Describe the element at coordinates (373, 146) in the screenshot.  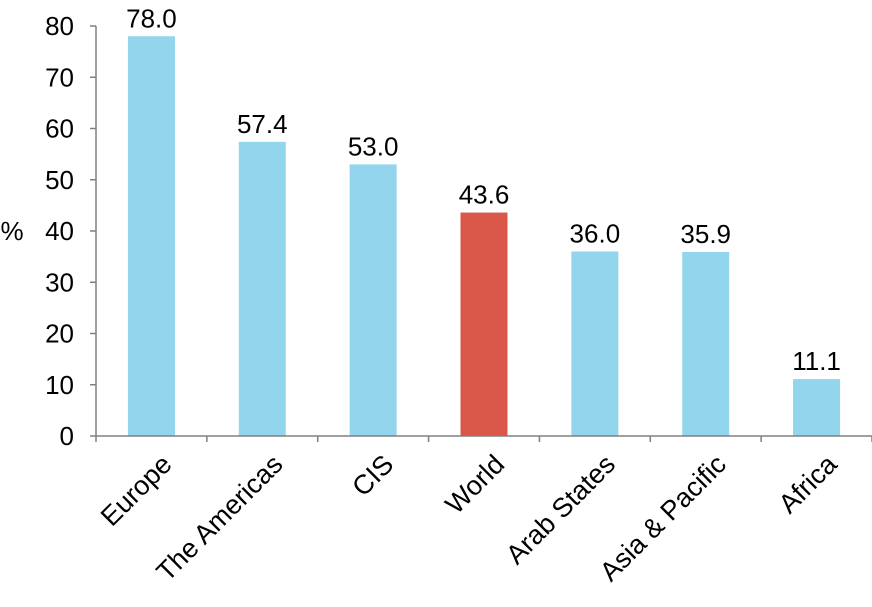
I see `bar-value-label: 53.0` at that location.